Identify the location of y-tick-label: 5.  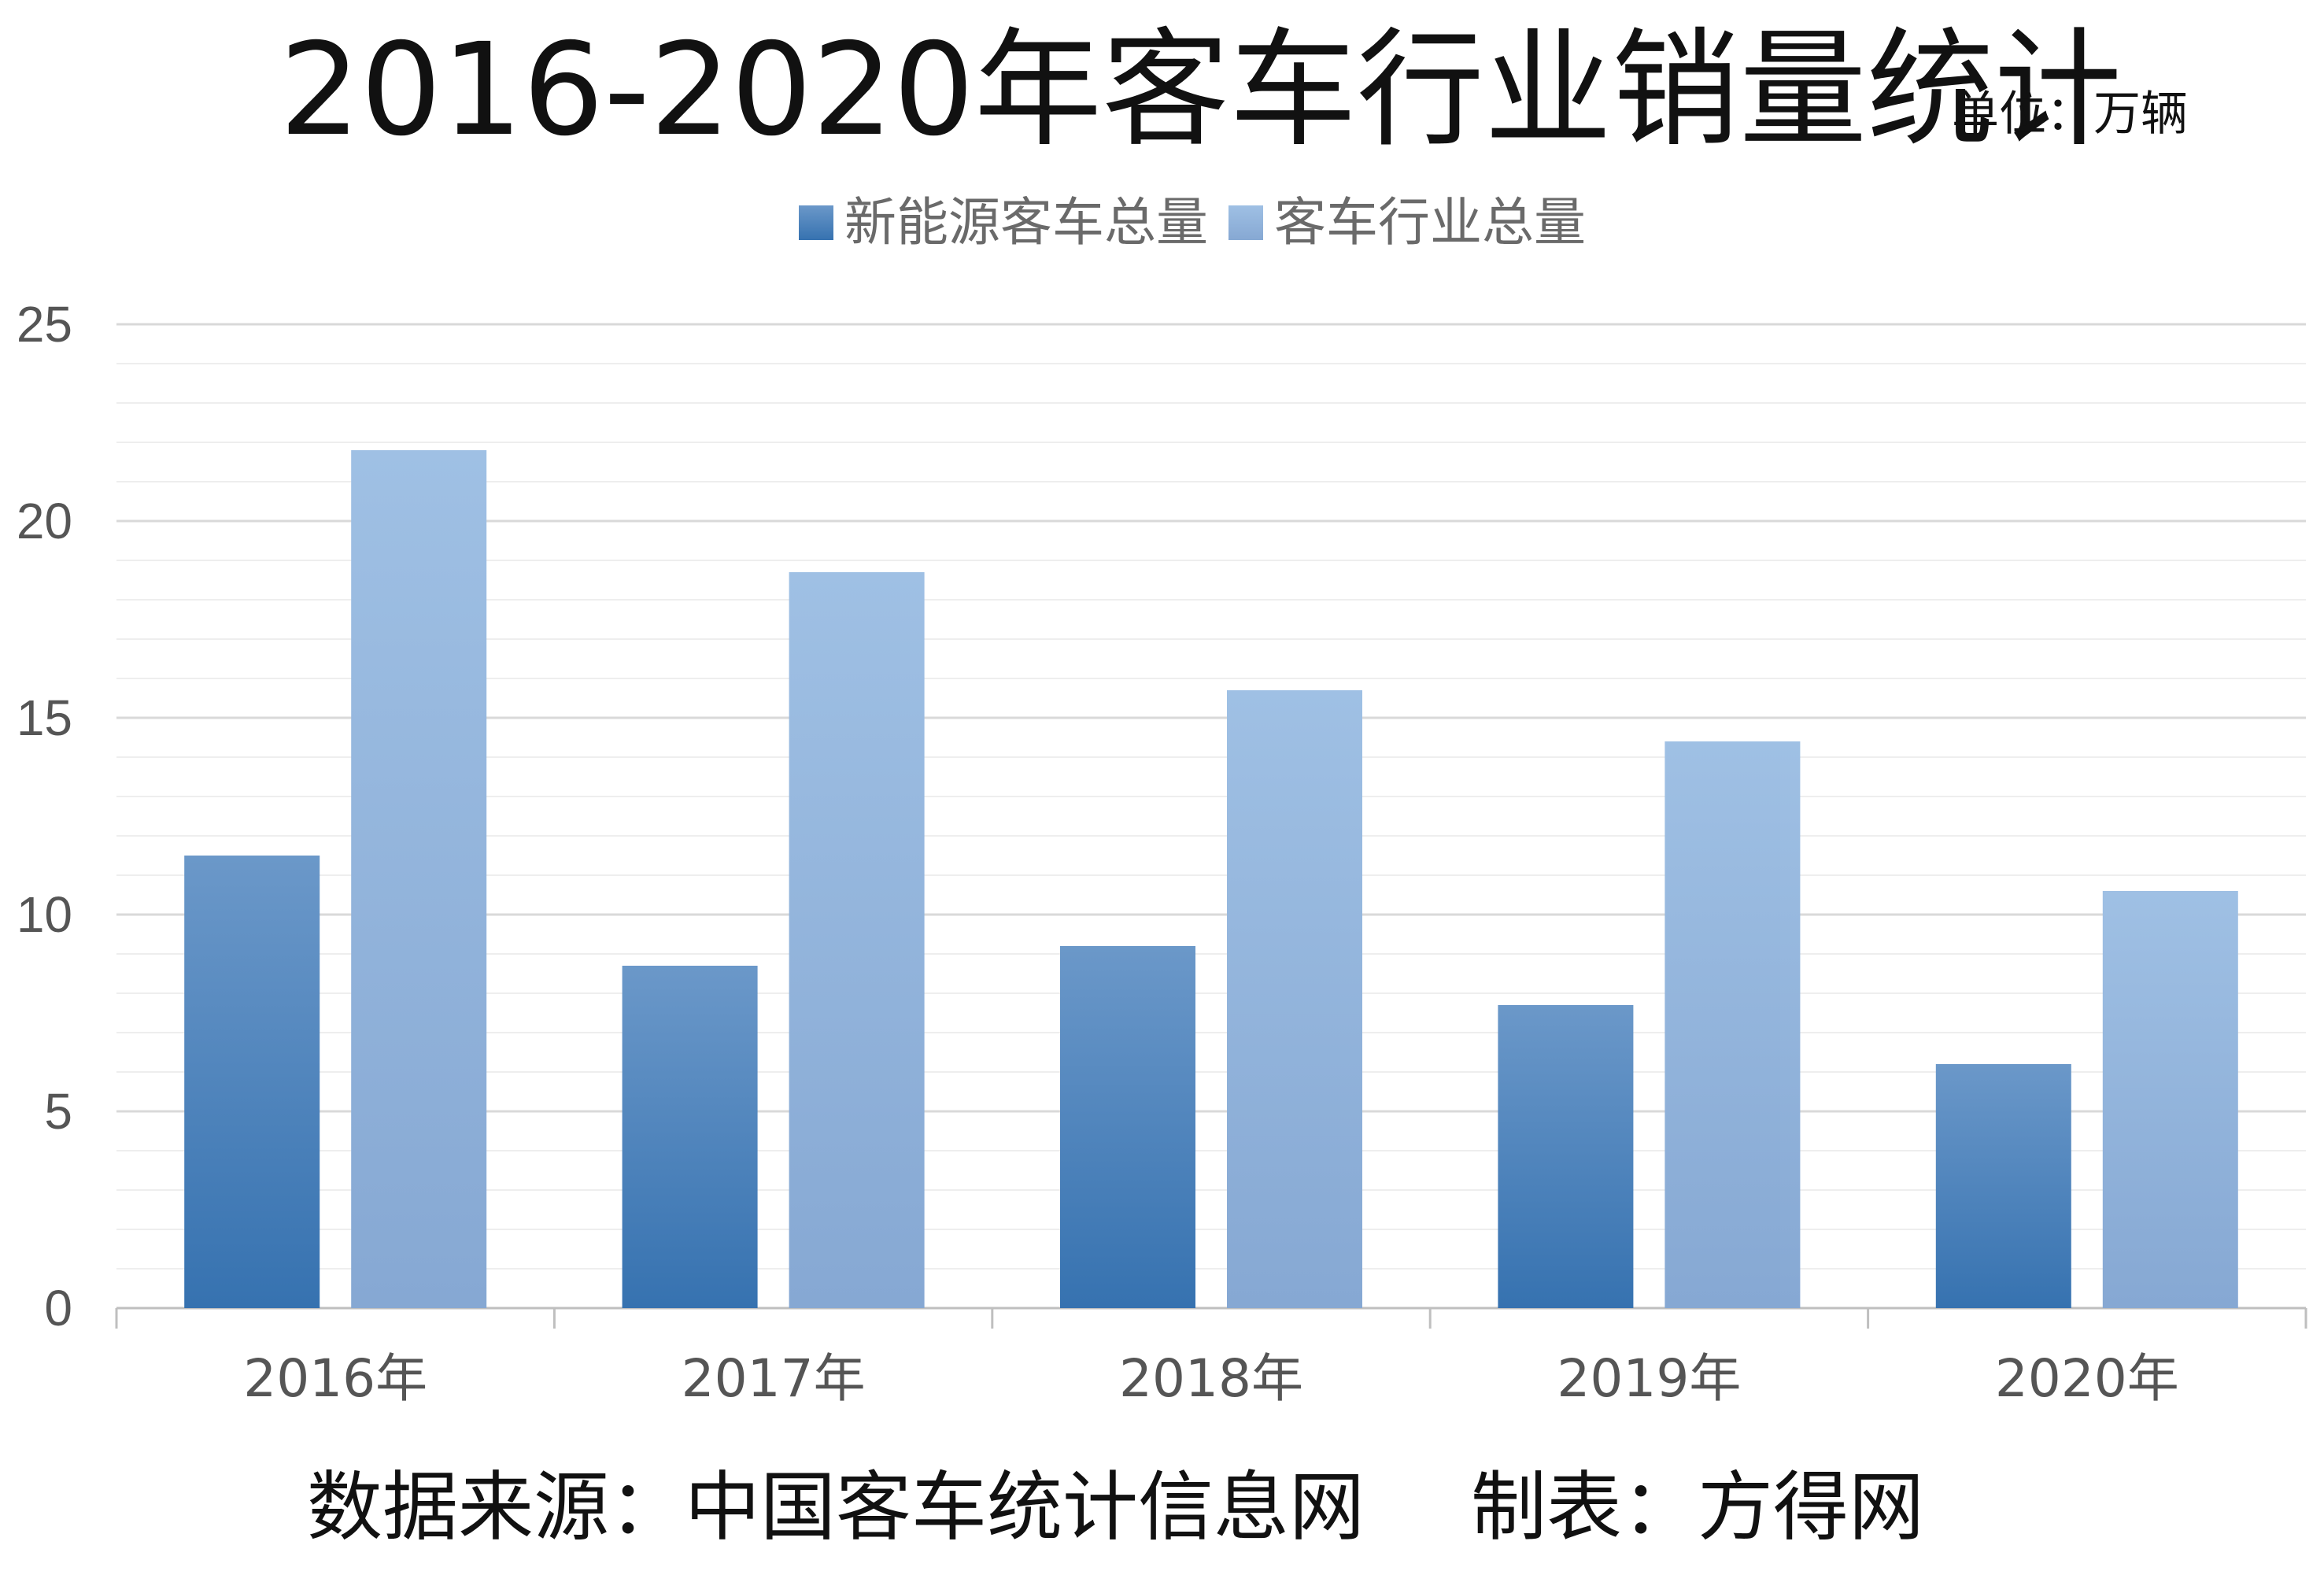
(58, 1111).